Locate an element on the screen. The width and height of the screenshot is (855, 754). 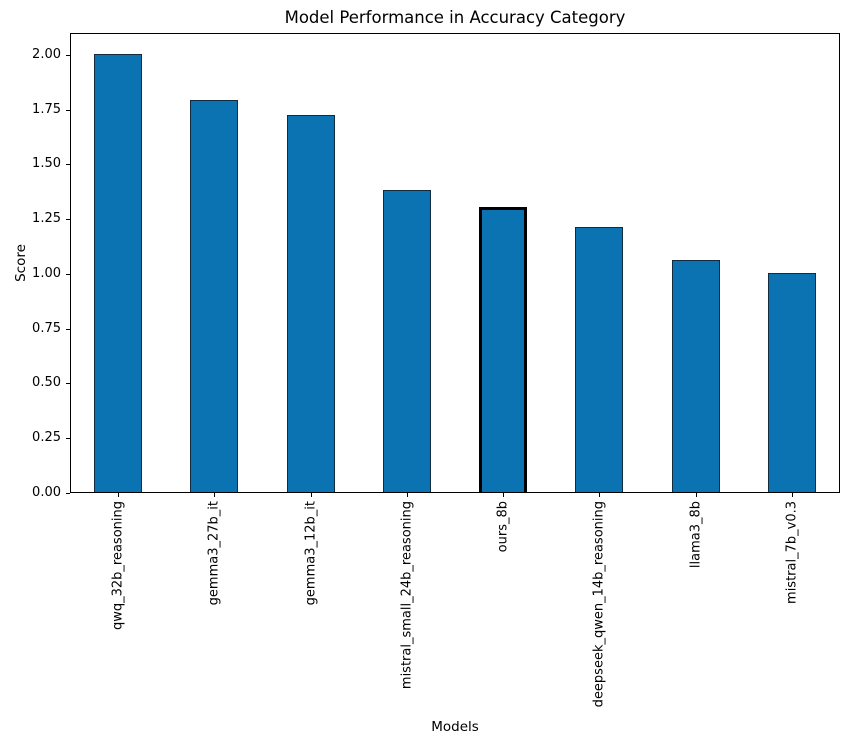
y-tick-label-2.00: 2.00 is located at coordinates (46, 54).